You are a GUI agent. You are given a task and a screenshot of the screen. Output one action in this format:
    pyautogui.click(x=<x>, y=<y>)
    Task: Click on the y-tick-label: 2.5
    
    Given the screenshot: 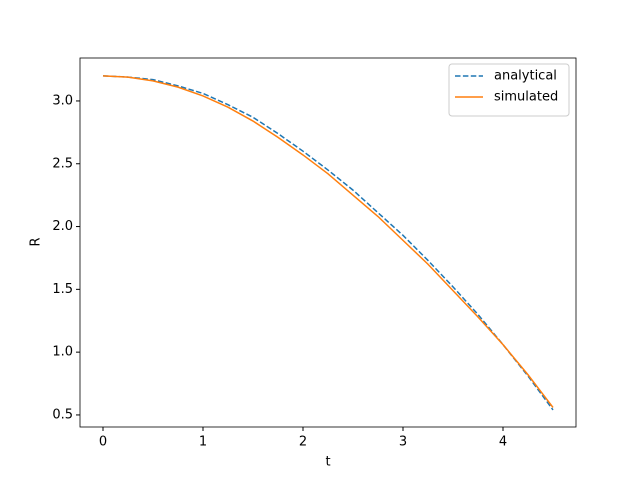 What is the action you would take?
    pyautogui.click(x=62, y=163)
    